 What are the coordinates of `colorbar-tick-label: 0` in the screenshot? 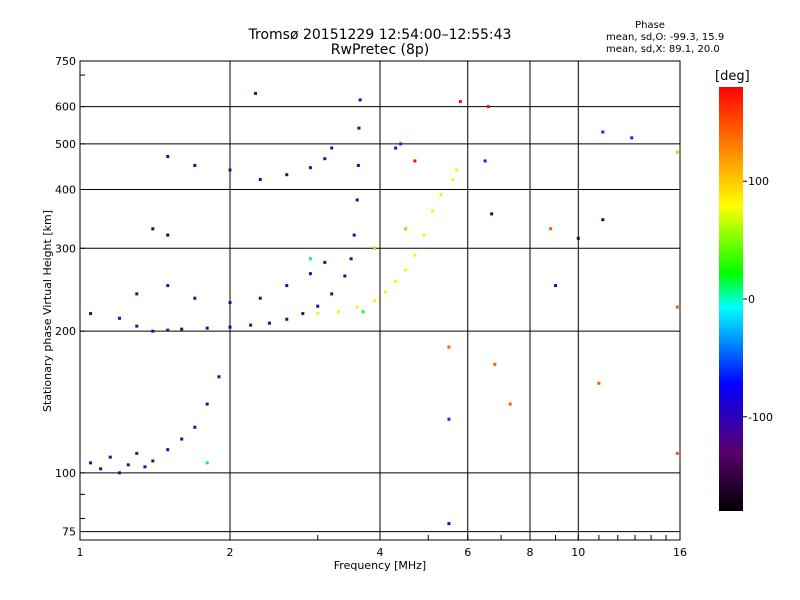 It's located at (751, 299).